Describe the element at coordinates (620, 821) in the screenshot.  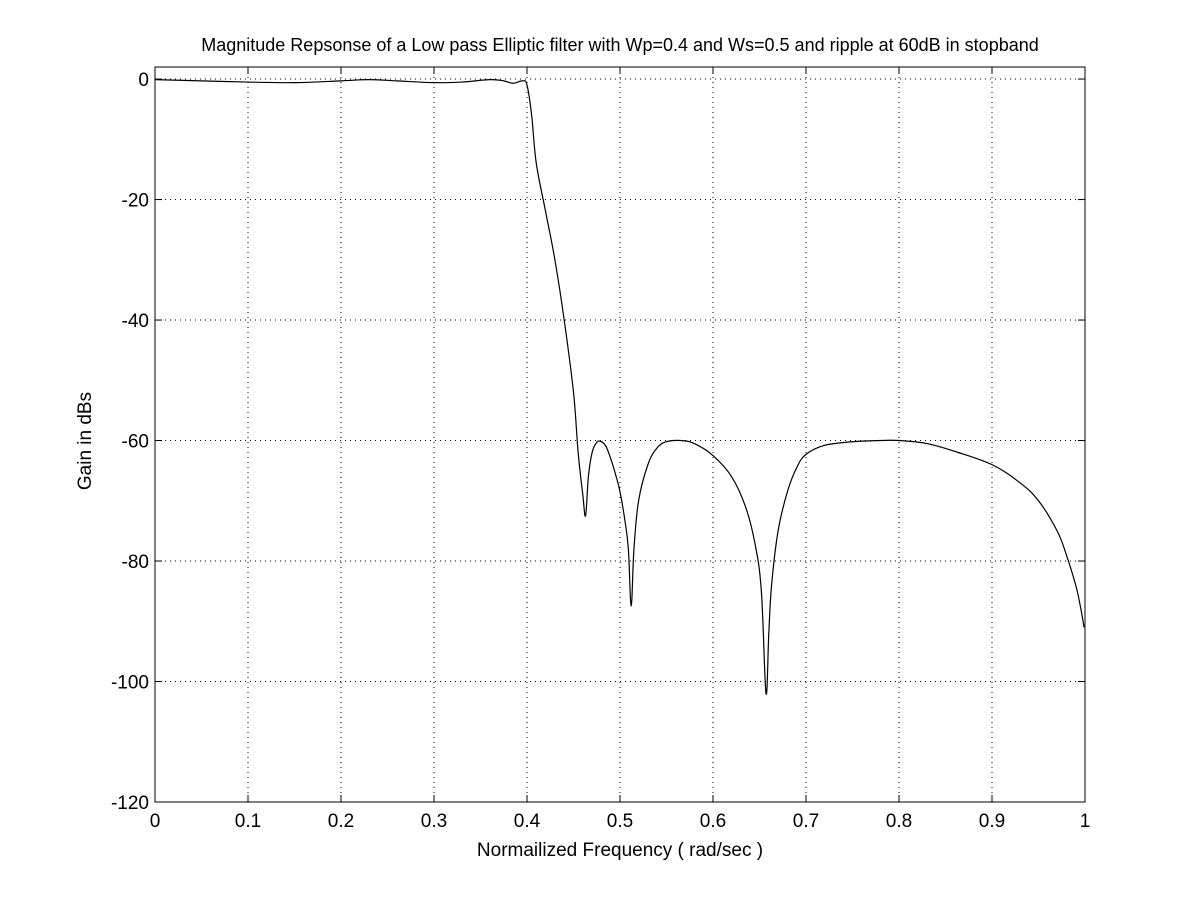
I see `x-tick-label-5: 0.5` at that location.